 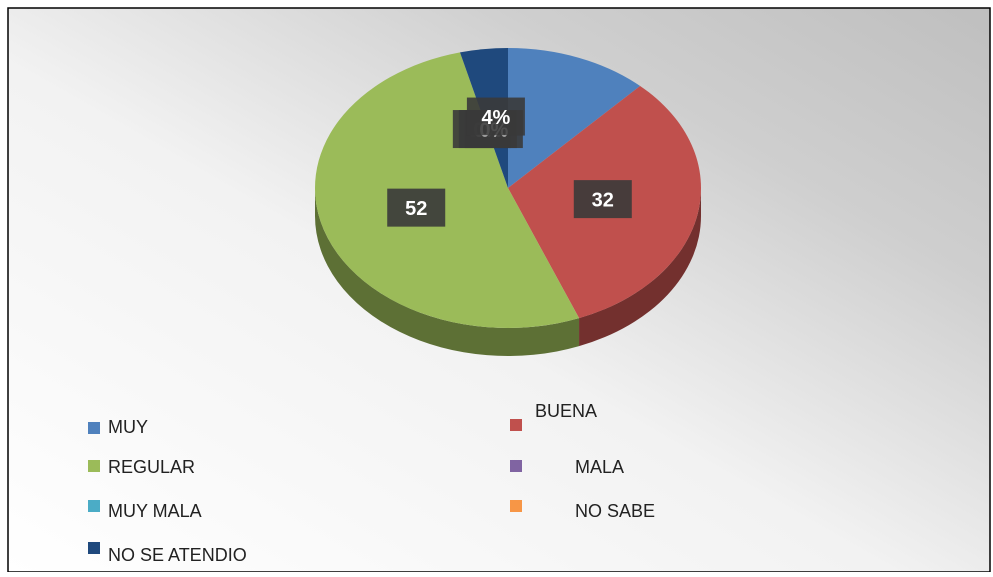 What do you see at coordinates (615, 511) in the screenshot?
I see `legend-label: NO SABE` at bounding box center [615, 511].